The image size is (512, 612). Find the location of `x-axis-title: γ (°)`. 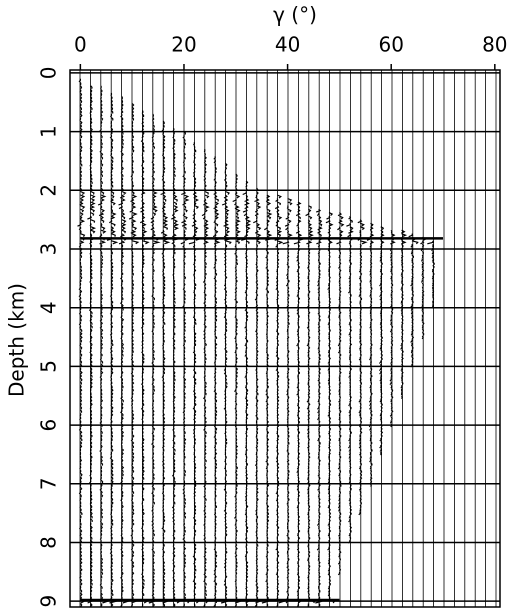

x-axis-title: γ (°) is located at coordinates (295, 15).